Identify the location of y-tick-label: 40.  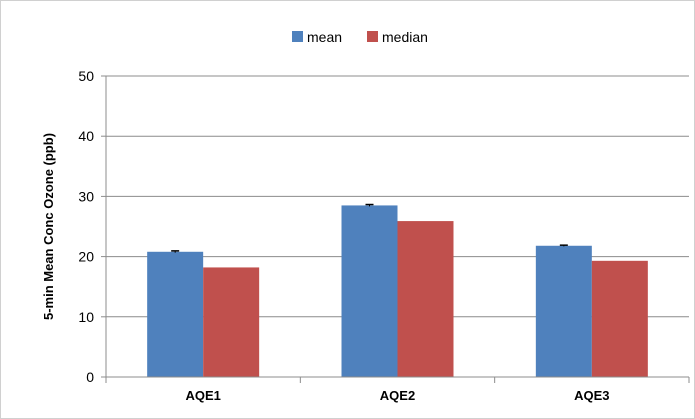
(86, 136).